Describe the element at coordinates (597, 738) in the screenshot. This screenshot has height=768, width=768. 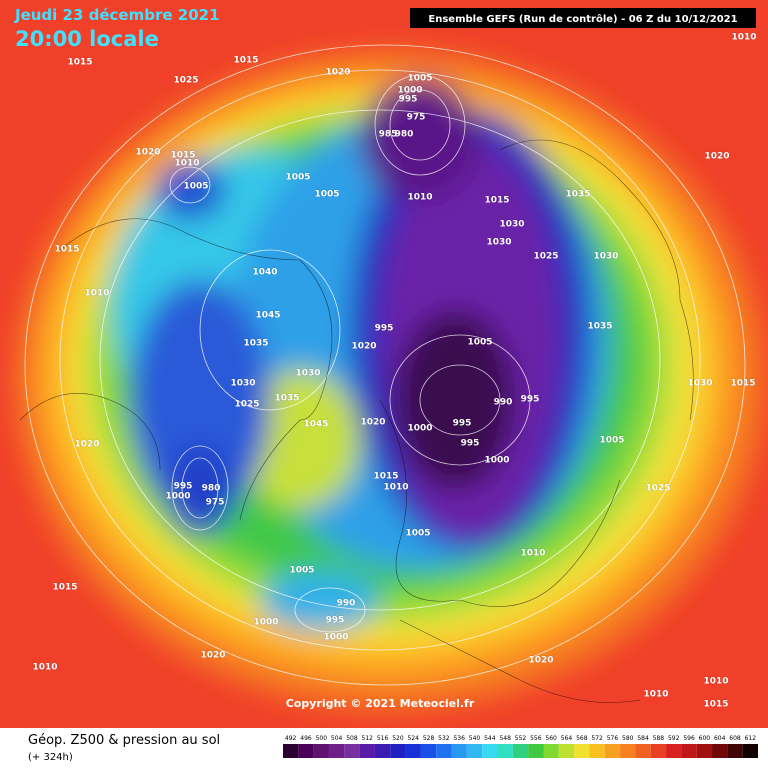
I see `scale-label: 572` at that location.